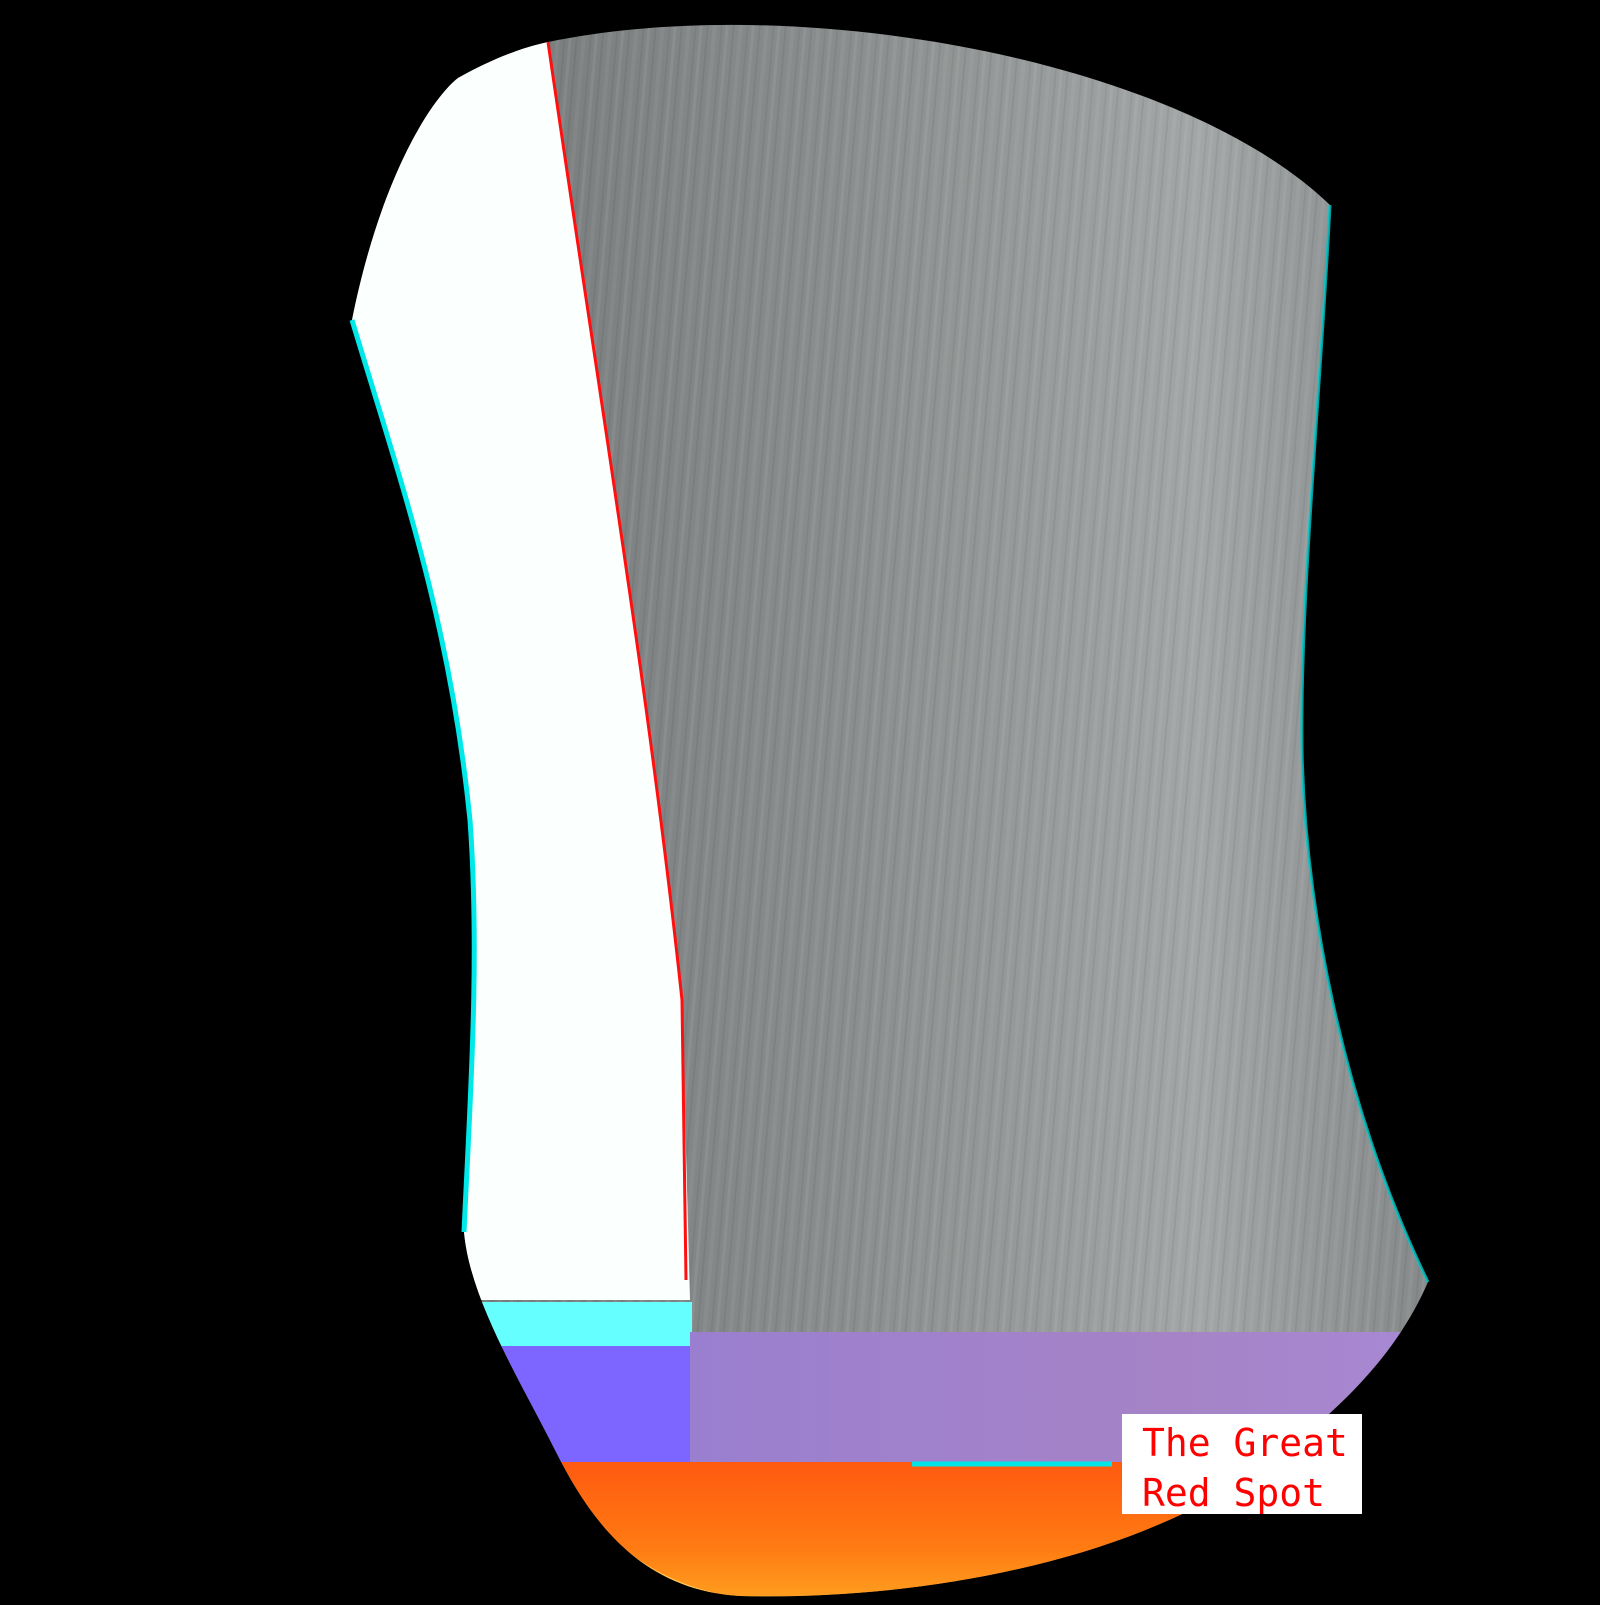 The width and height of the screenshot is (1600, 1605). I want to click on label-line-2: Red Spot, so click(1234, 1493).